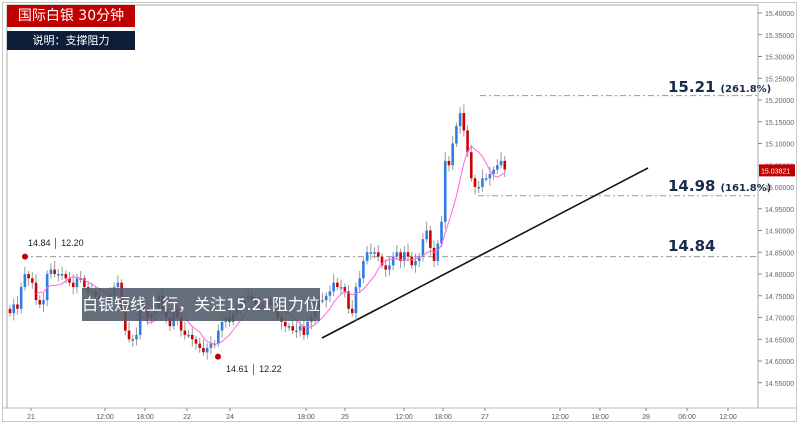 The image size is (800, 425). What do you see at coordinates (187, 417) in the screenshot?
I see `x-tick-label: 22` at bounding box center [187, 417].